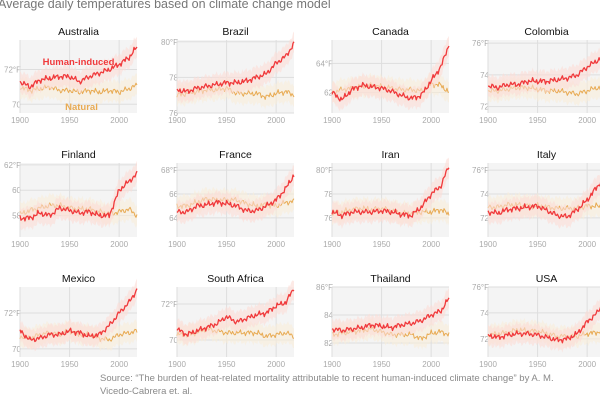 This screenshot has width=600, height=400. Describe the element at coordinates (328, 315) in the screenshot. I see `y-tick-label: 84` at that location.